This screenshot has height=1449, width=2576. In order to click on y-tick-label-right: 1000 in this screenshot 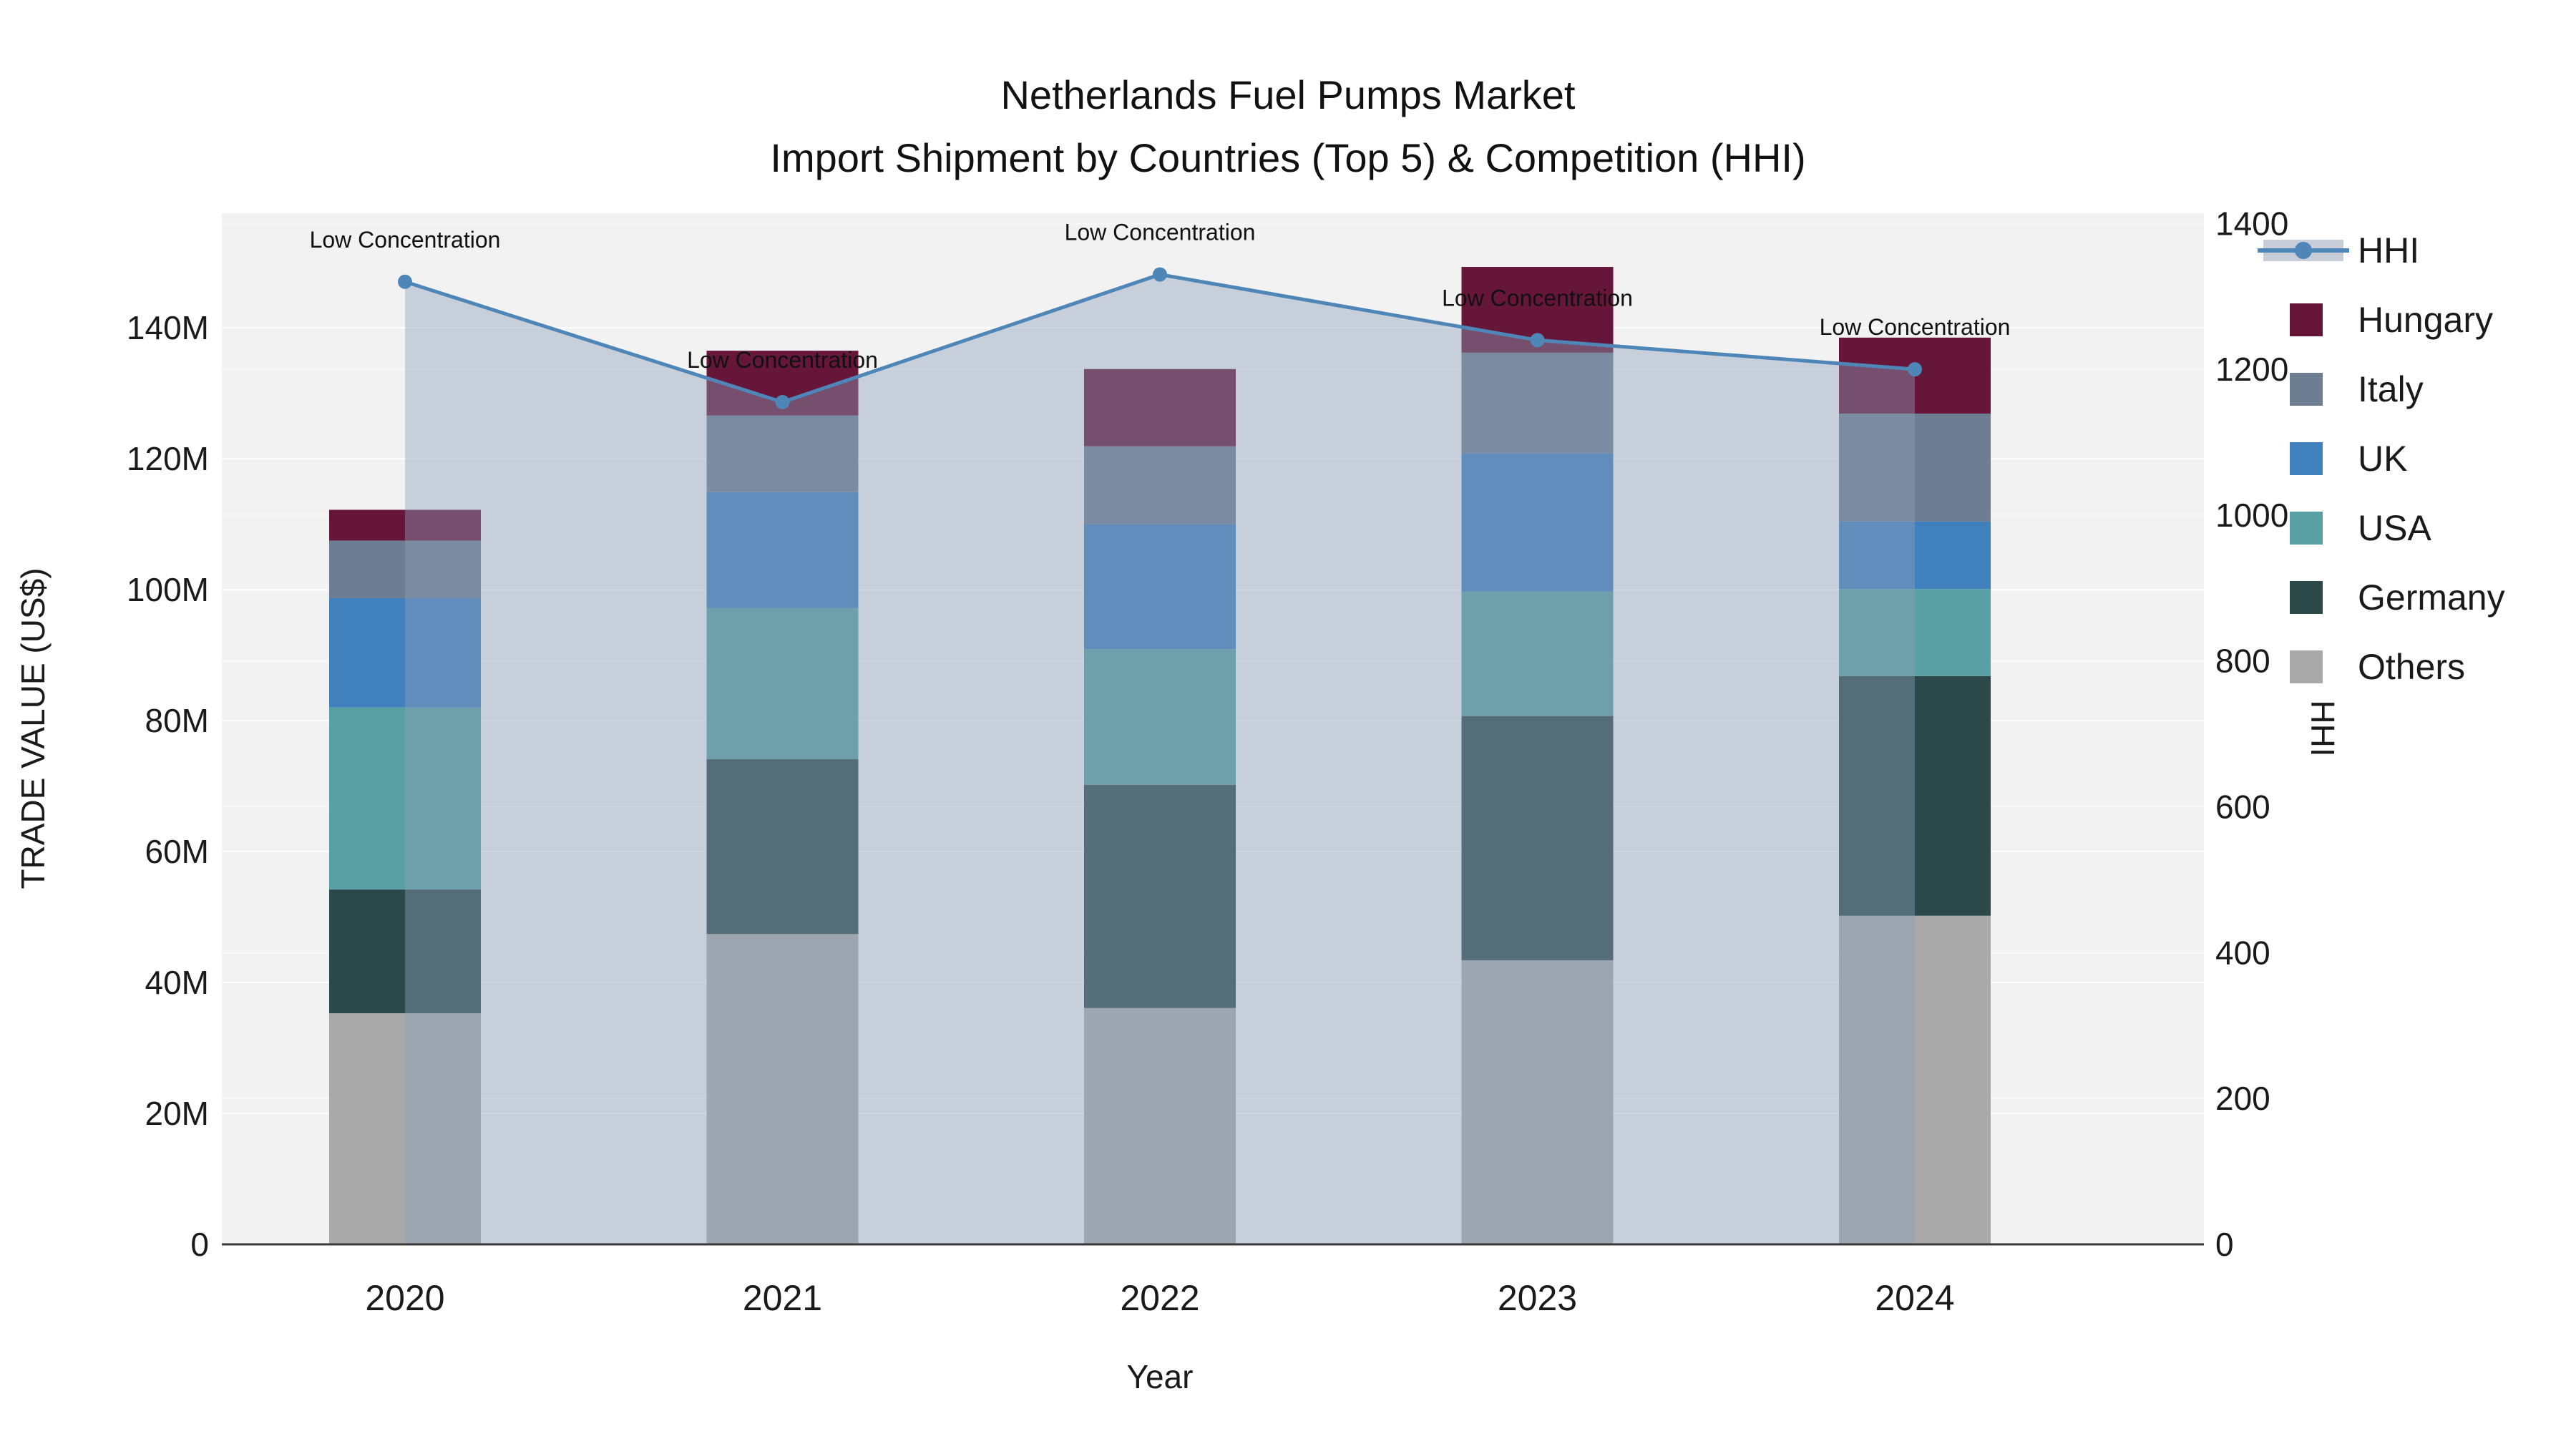, I will do `click(2251, 515)`.